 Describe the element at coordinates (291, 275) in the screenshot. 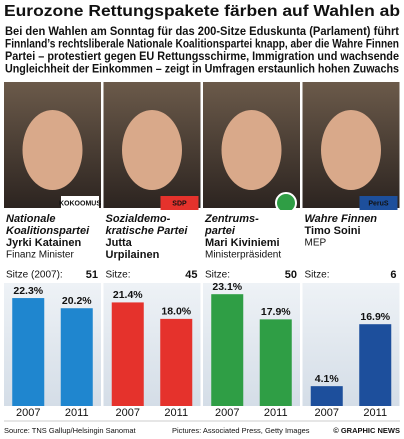

I see `seats-value: 50` at that location.